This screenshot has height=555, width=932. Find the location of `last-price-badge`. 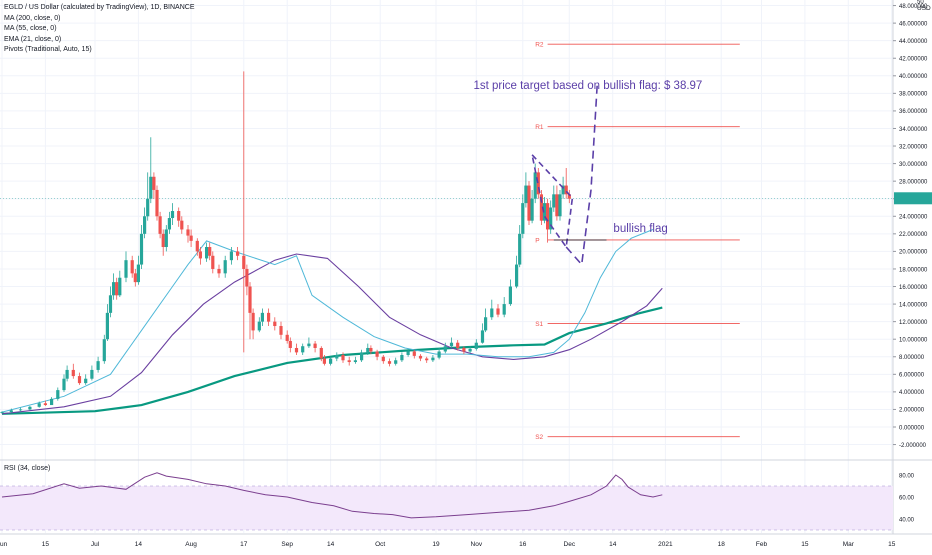

last-price-badge is located at coordinates (913, 198).